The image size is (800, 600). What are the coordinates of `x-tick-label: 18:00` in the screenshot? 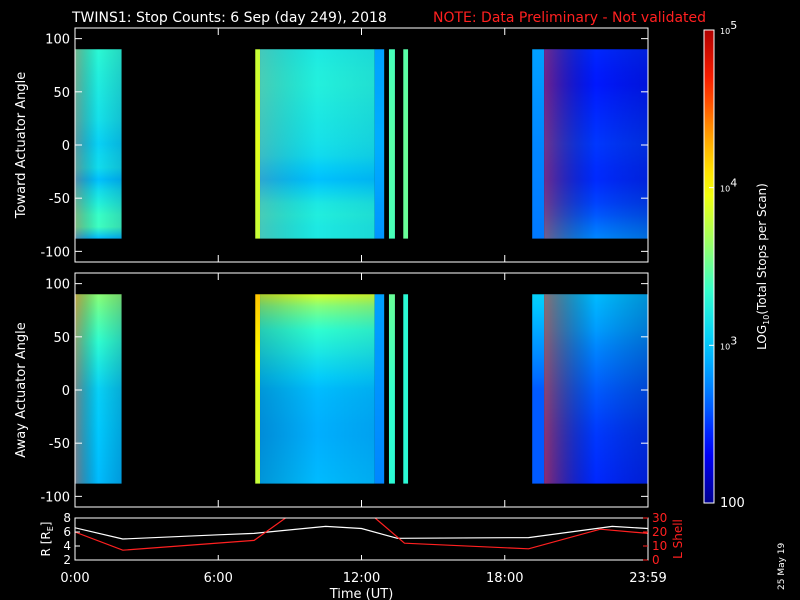 It's located at (504, 578).